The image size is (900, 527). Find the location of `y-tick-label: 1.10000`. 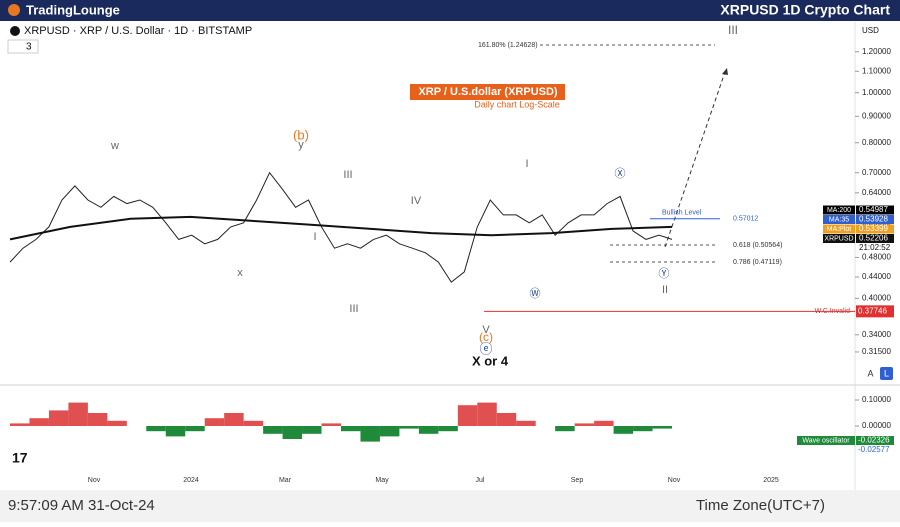

y-tick-label: 1.10000 is located at coordinates (876, 70).